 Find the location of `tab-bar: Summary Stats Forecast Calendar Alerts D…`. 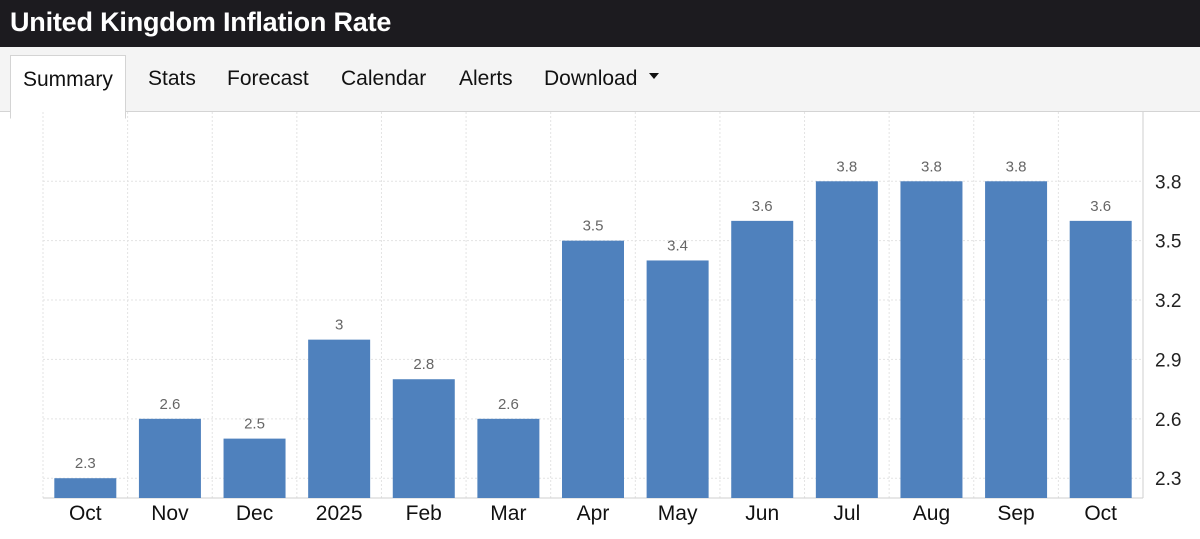

tab-bar: Summary Stats Forecast Calendar Alerts D… is located at coordinates (600, 83).